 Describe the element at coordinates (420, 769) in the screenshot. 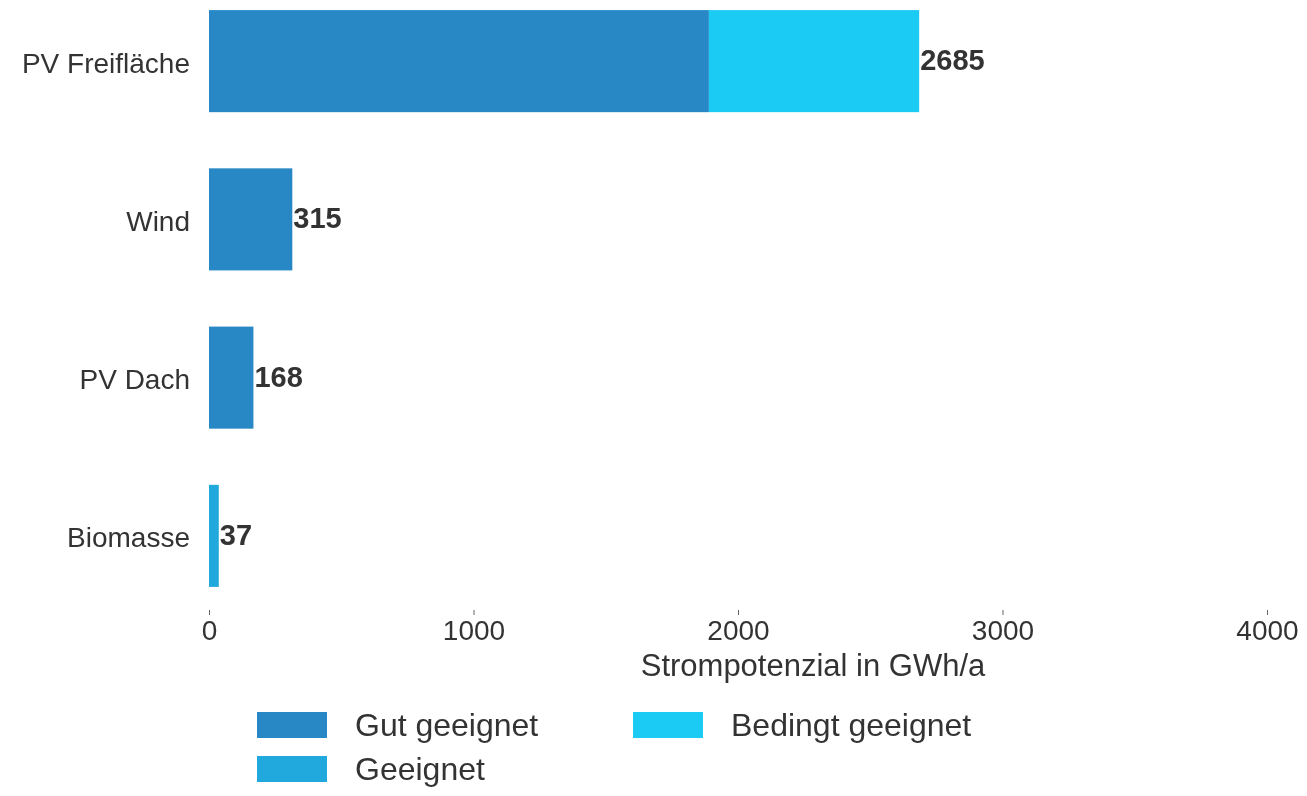

I see `legend-label: Geeignet` at that location.